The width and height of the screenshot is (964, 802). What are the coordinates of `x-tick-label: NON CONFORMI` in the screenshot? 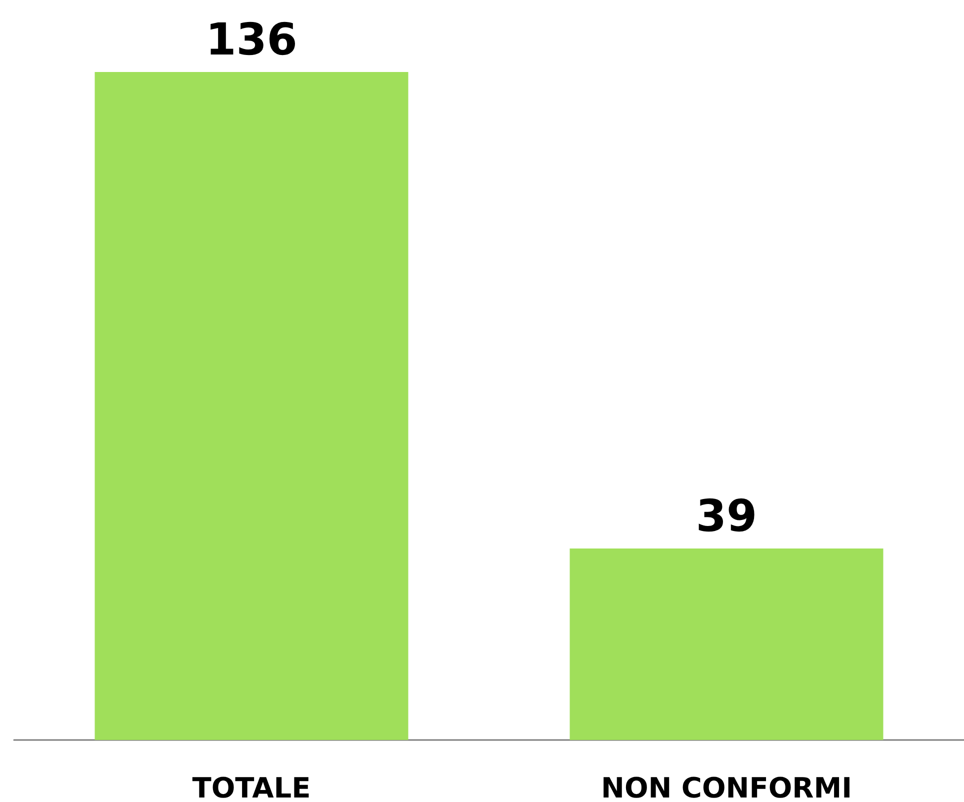 It's located at (726, 787).